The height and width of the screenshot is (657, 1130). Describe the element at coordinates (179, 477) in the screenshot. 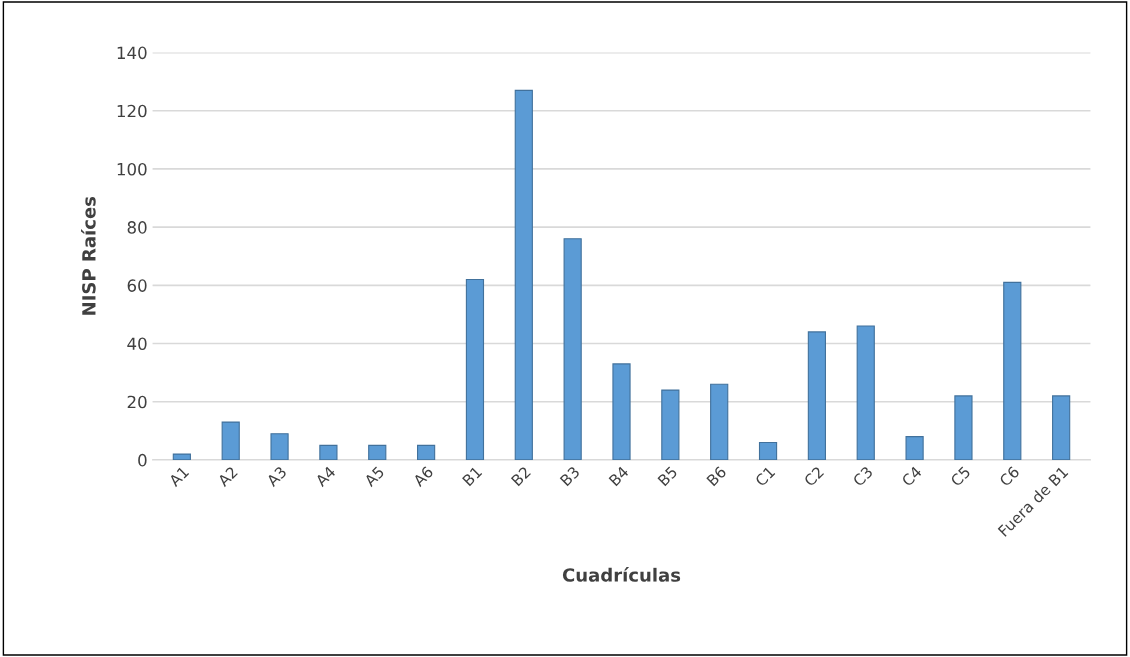

I see `x-tick-label: A1` at that location.